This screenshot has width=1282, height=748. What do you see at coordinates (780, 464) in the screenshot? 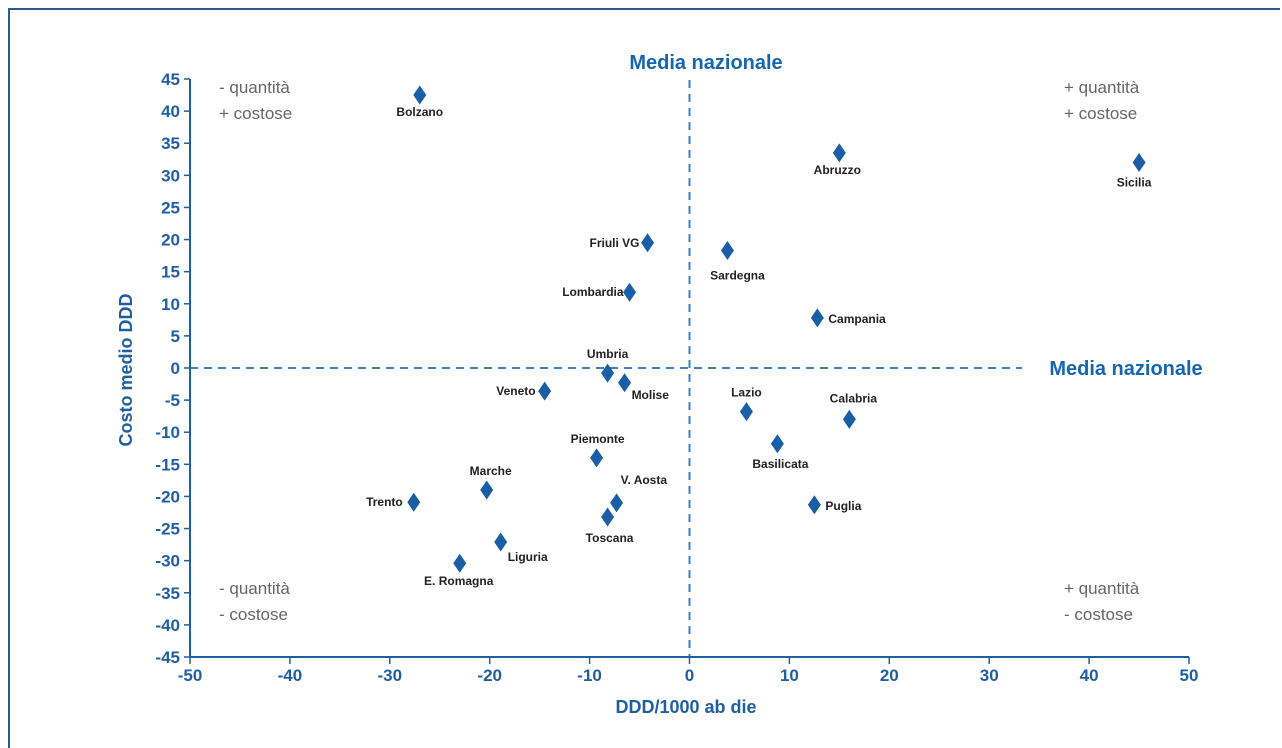
I see `point-label: Basilicata` at bounding box center [780, 464].